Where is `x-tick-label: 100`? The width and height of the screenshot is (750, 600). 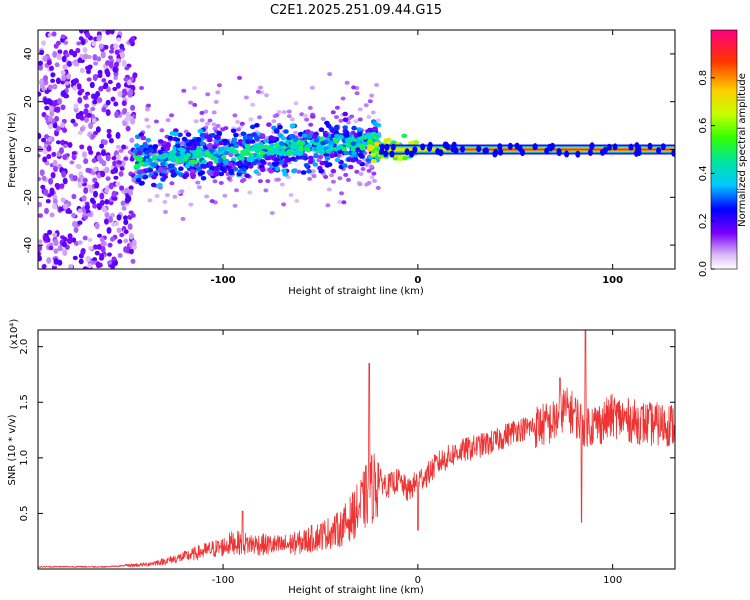 x-tick-label: 100 is located at coordinates (612, 280).